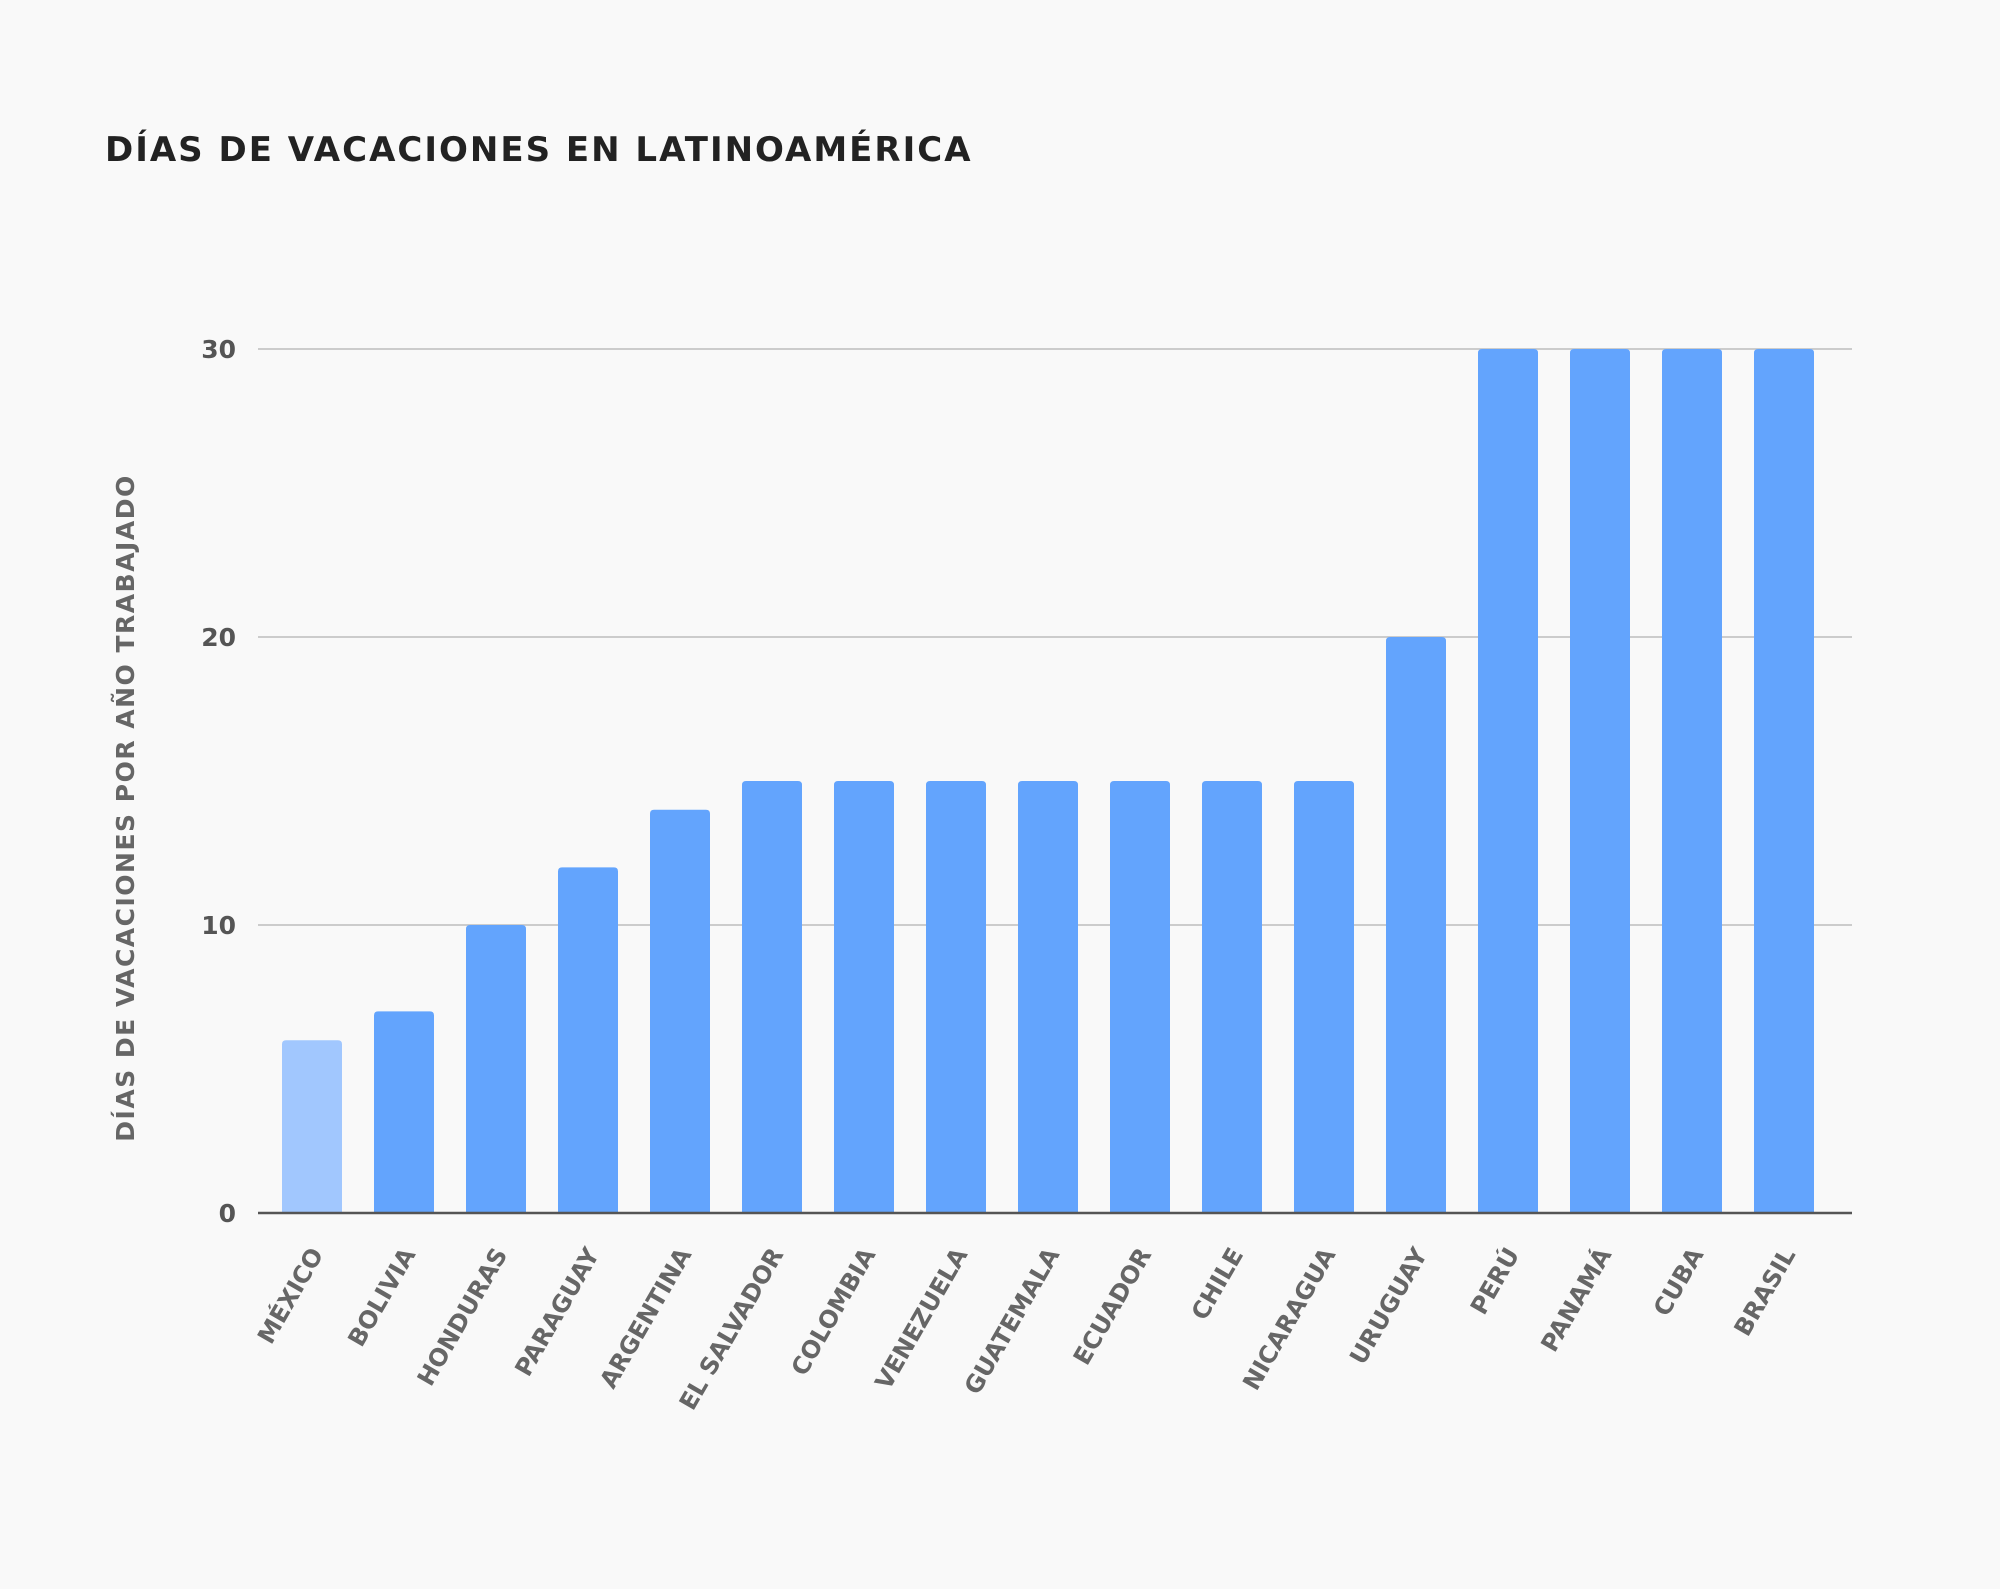 The width and height of the screenshot is (2000, 1589). What do you see at coordinates (1784, 781) in the screenshot?
I see `bar-brasil` at bounding box center [1784, 781].